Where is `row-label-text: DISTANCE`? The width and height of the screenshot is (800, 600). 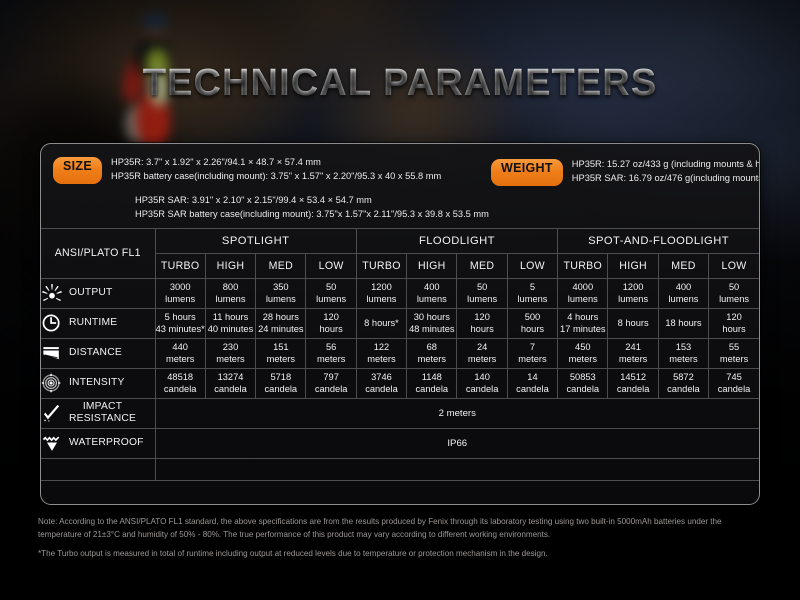
row-label-text: DISTANCE is located at coordinates (95, 353).